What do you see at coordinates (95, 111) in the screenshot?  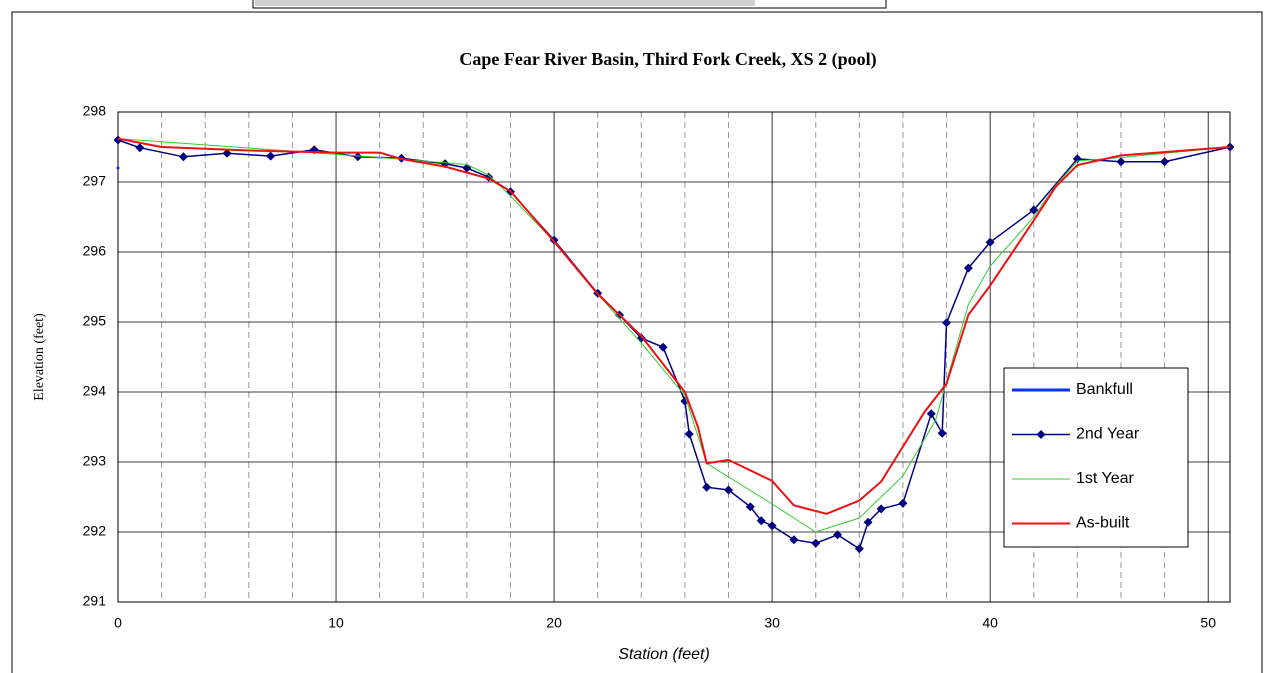 I see `y-tick-label: 298` at bounding box center [95, 111].